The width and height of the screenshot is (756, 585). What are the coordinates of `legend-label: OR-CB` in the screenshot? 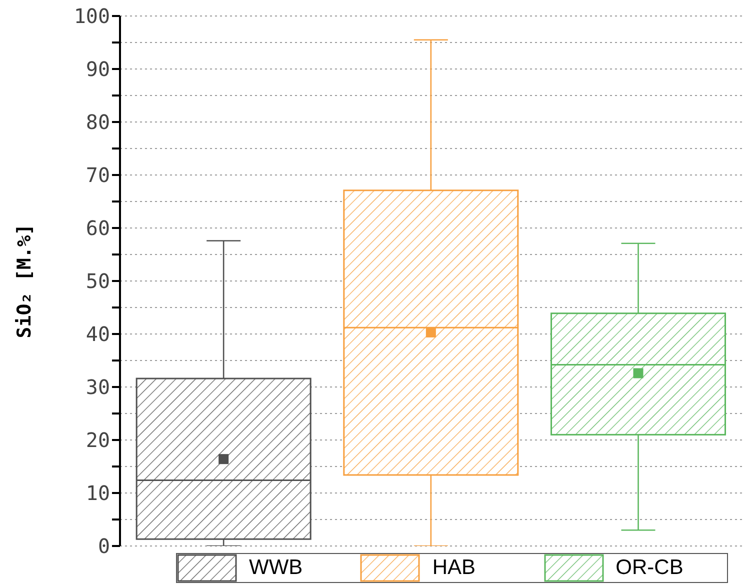 It's located at (650, 568).